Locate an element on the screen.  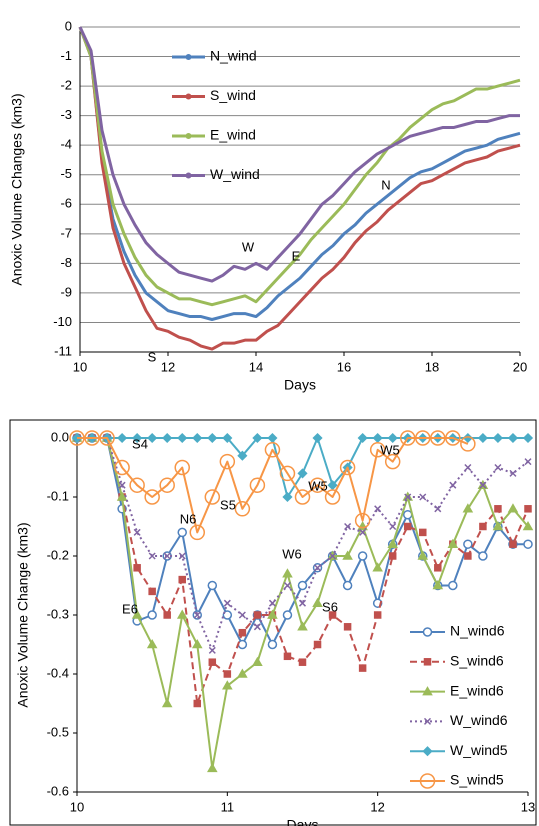
y-tick-label: -0.4 is located at coordinates (58, 672).